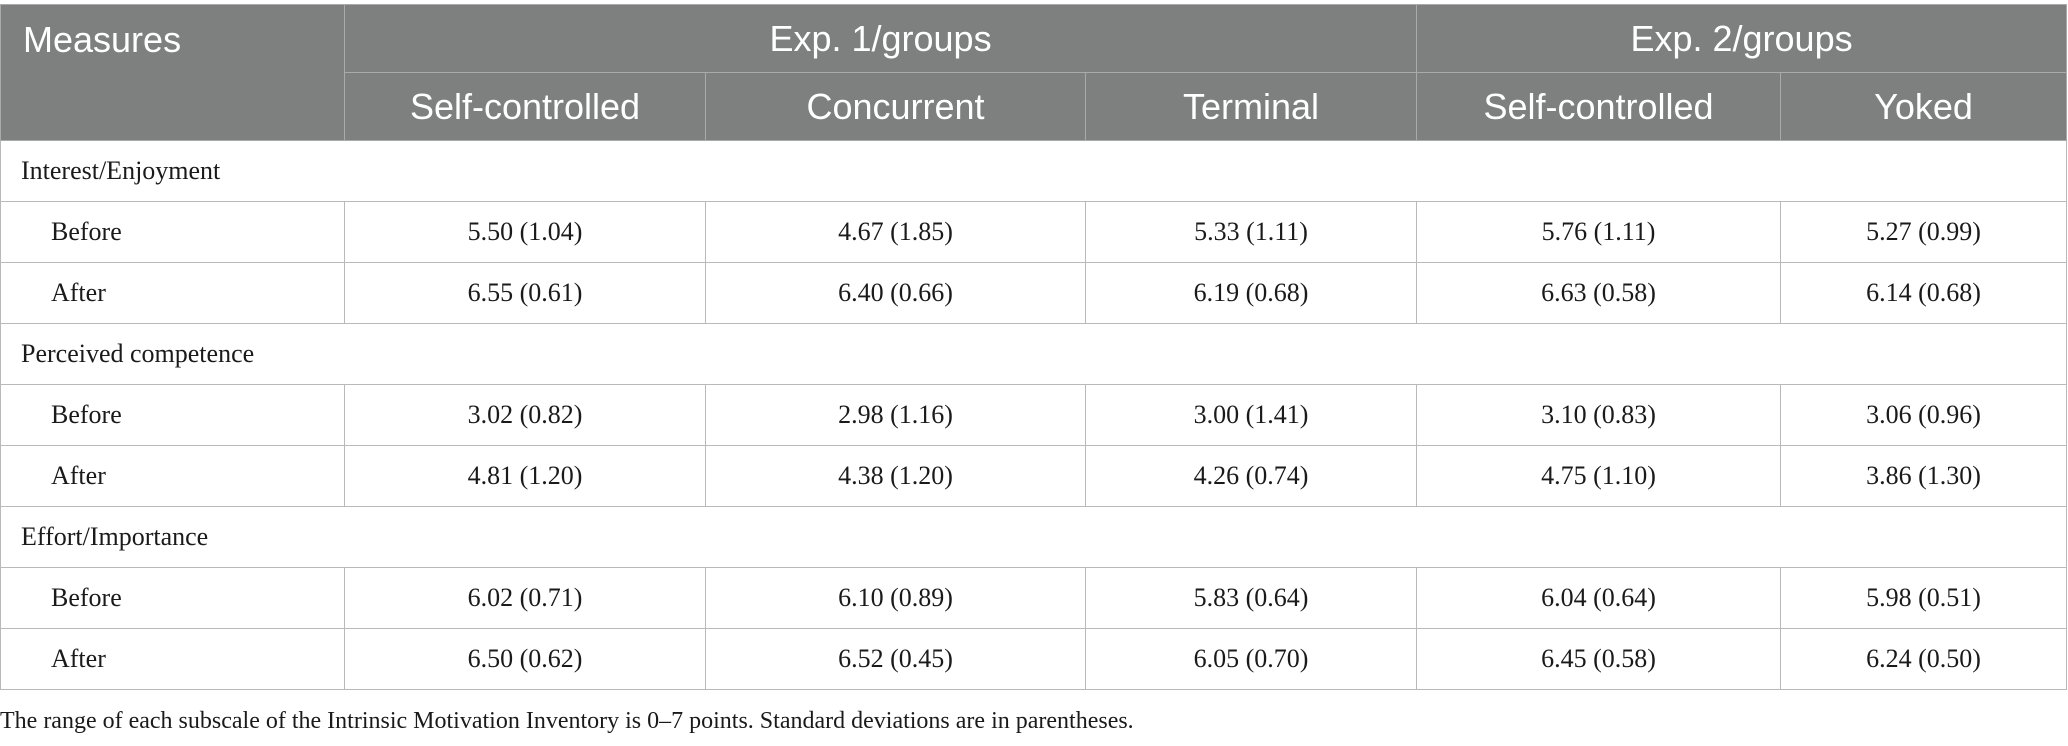 Image resolution: width=2068 pixels, height=746 pixels. I want to click on table-cell: 6.63 (0.58), so click(1599, 293).